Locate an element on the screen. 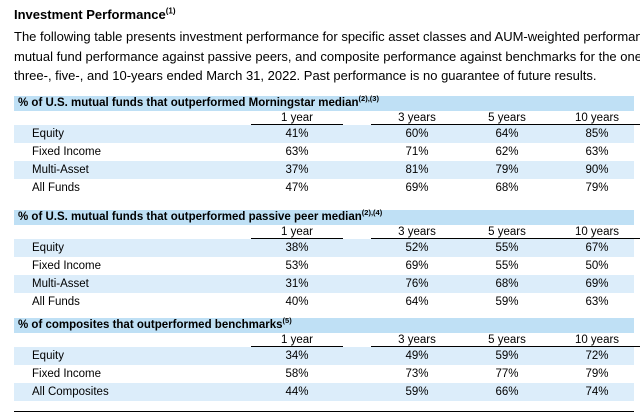 This screenshot has width=640, height=419. table-row: Multi-Asset 37% 81% 79% 90% is located at coordinates (324, 170).